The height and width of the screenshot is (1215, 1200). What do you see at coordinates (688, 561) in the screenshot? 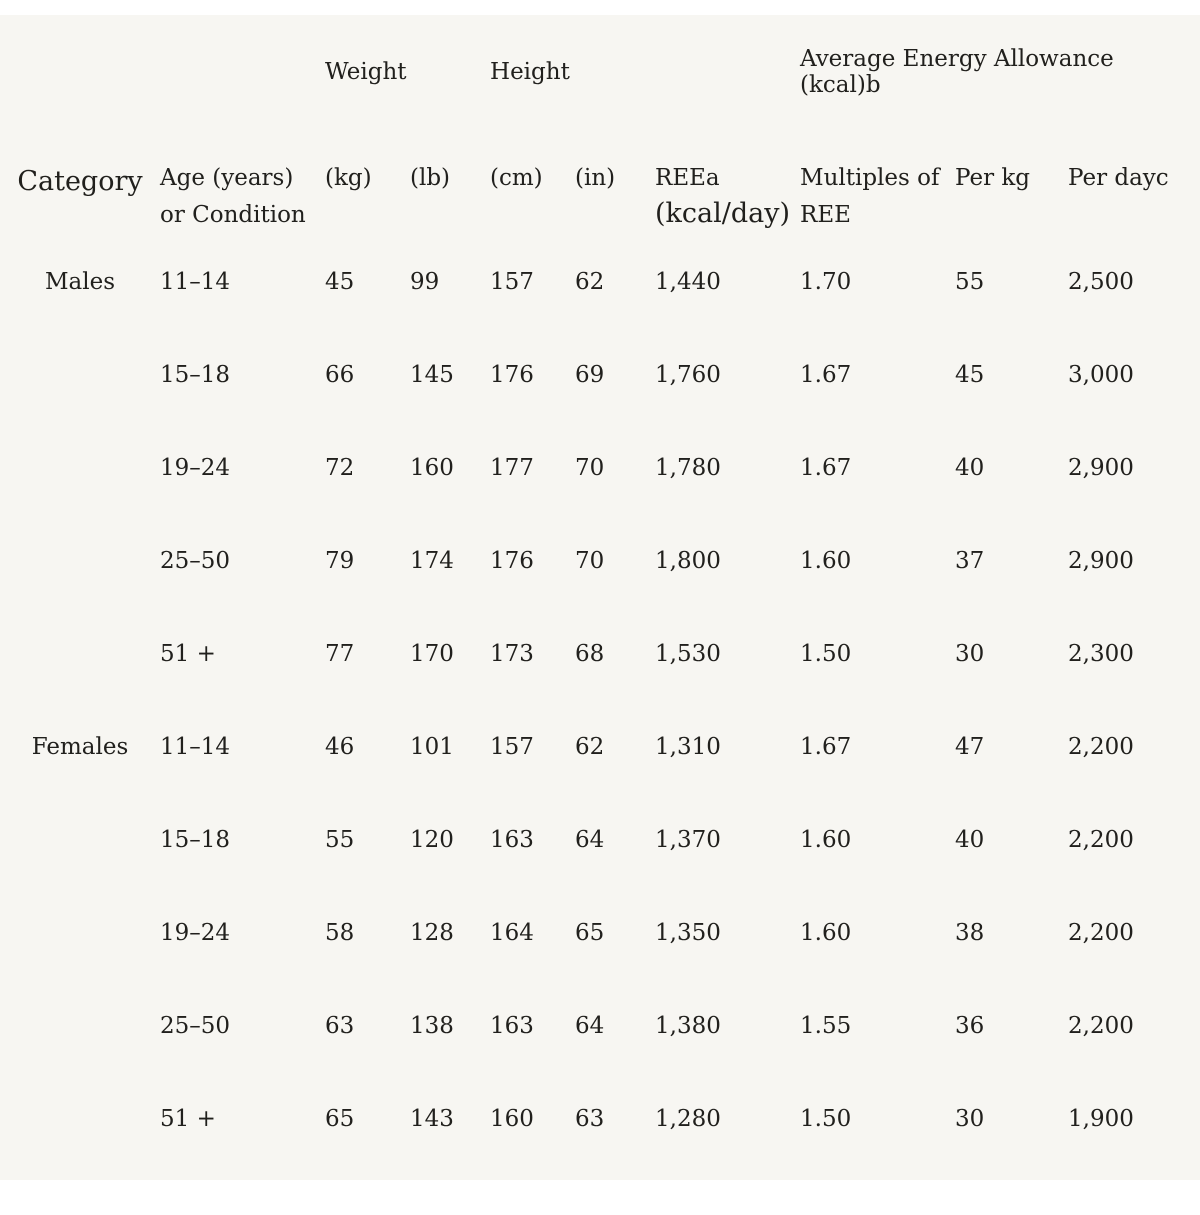
I see `value-cell: 1,800` at bounding box center [688, 561].